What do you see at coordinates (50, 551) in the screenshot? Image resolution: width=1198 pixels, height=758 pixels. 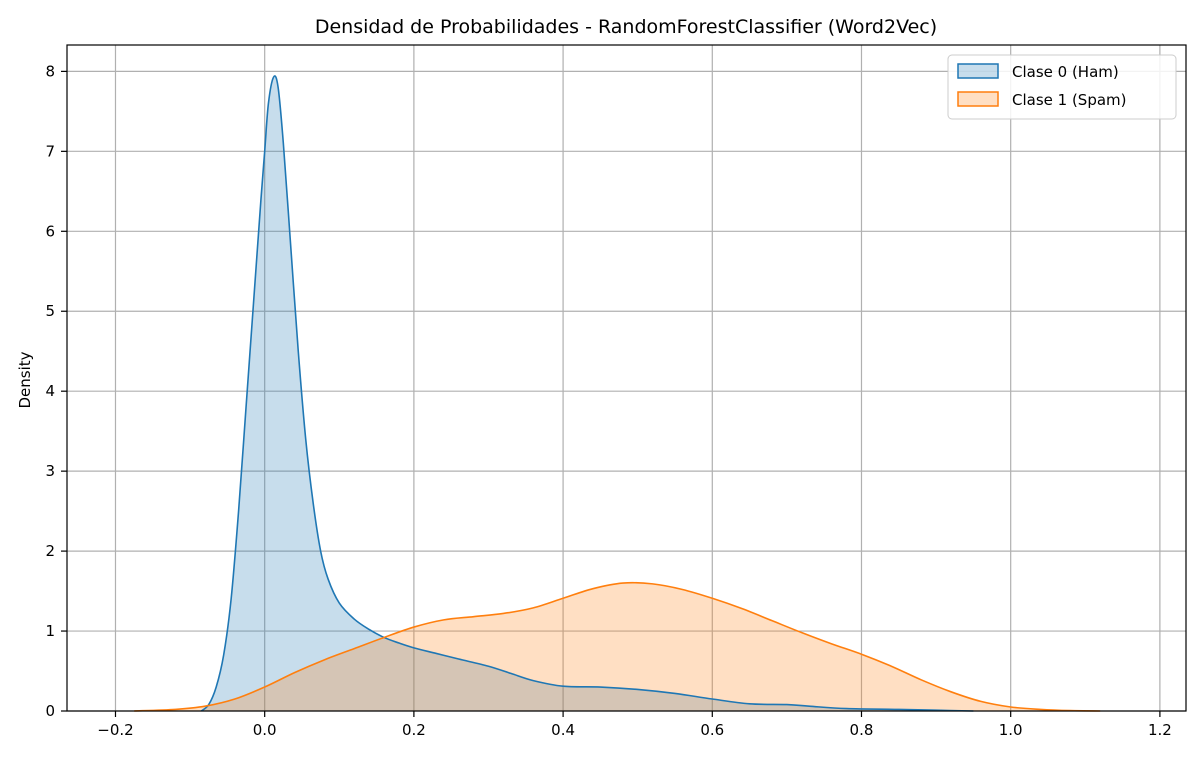 I see `y-tick-label: 2` at bounding box center [50, 551].